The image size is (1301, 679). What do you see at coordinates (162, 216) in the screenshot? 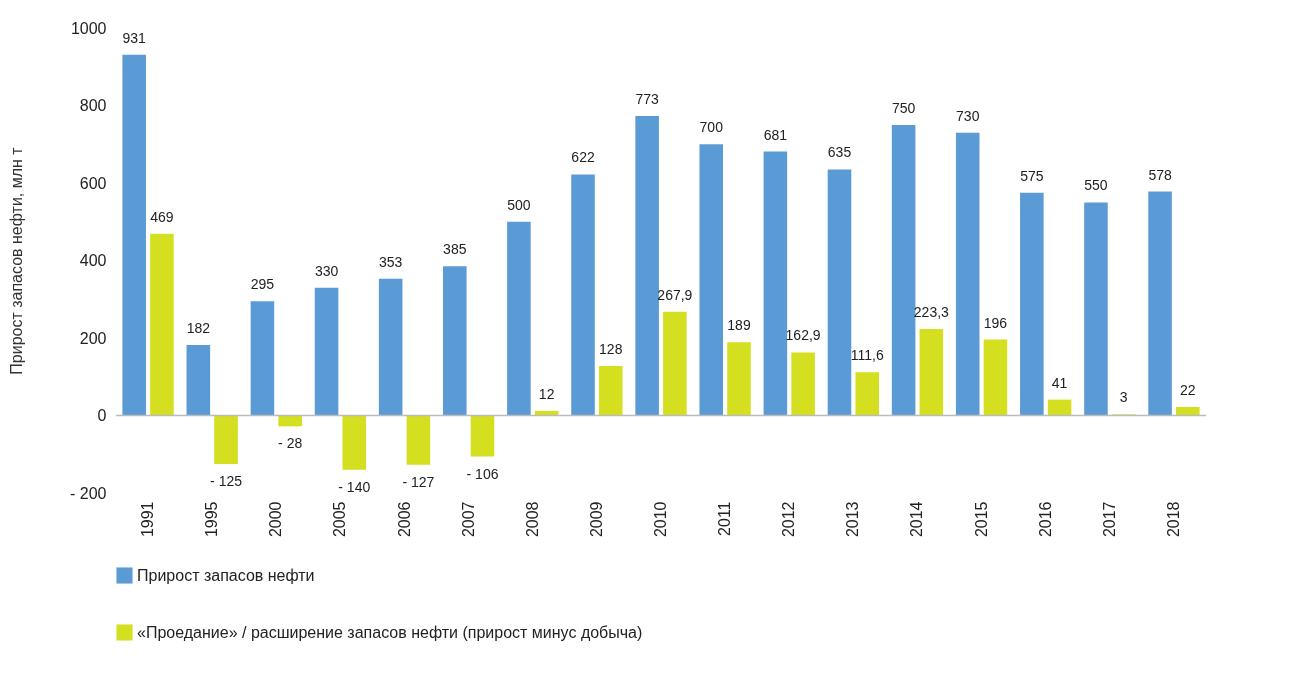
I see `data-label: 469` at bounding box center [162, 216].